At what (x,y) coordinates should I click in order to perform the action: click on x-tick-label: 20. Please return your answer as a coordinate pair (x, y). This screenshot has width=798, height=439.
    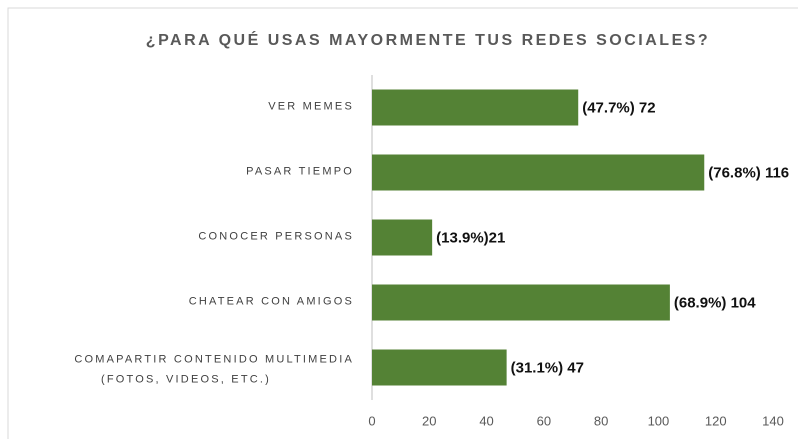
    Looking at the image, I should click on (429, 420).